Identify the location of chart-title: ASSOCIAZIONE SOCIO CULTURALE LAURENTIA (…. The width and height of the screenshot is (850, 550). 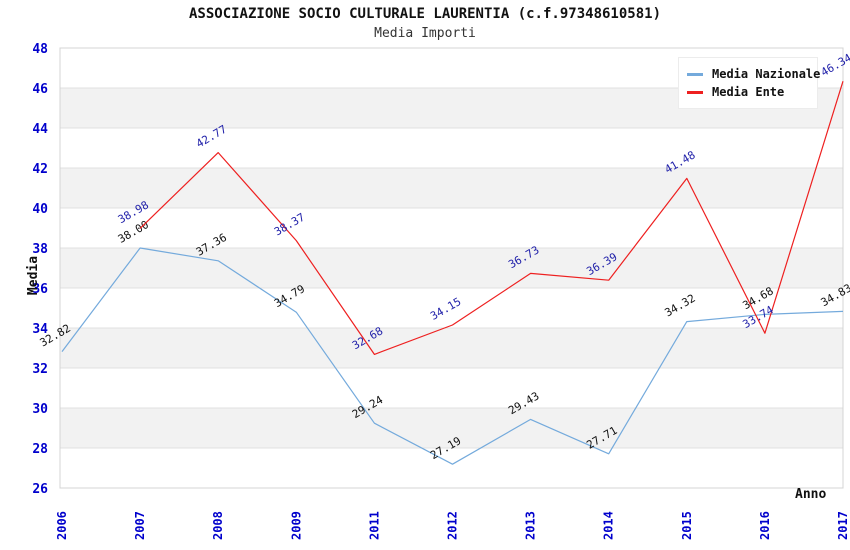
(424, 14).